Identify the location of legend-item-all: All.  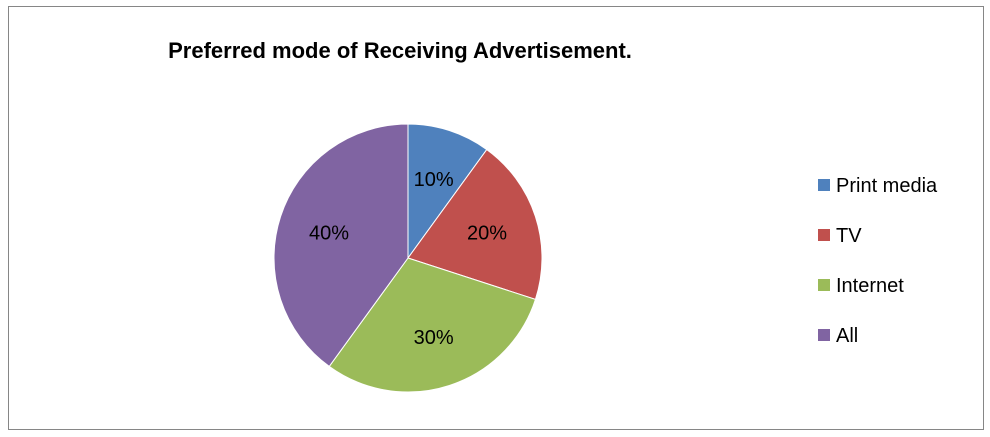
(877, 343).